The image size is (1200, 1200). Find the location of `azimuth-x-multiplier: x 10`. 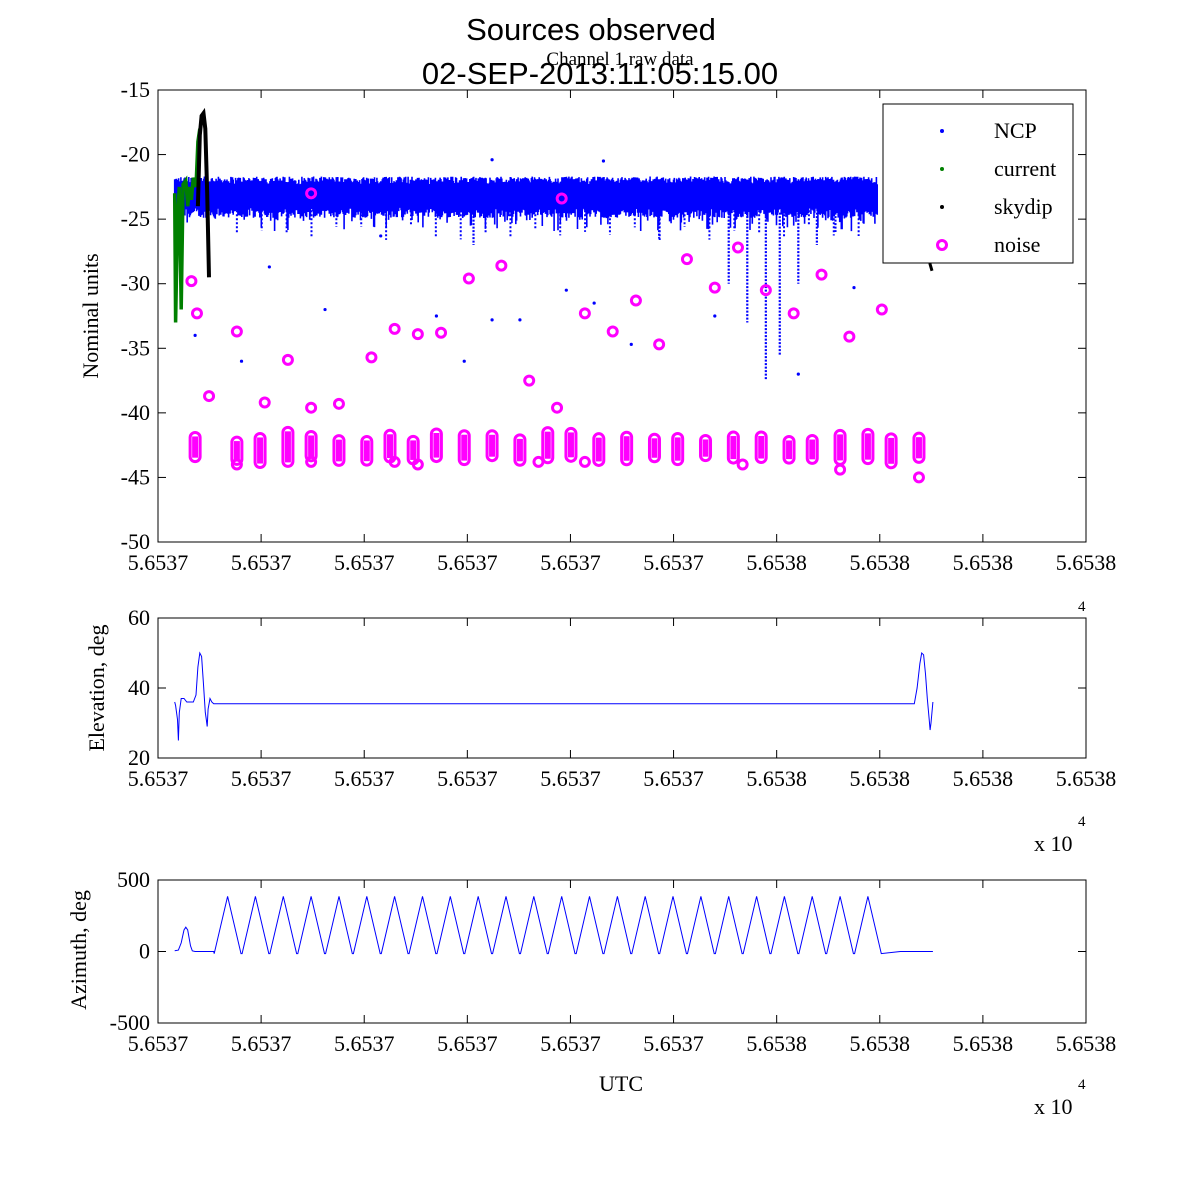

azimuth-x-multiplier: x 10 is located at coordinates (1053, 1106).